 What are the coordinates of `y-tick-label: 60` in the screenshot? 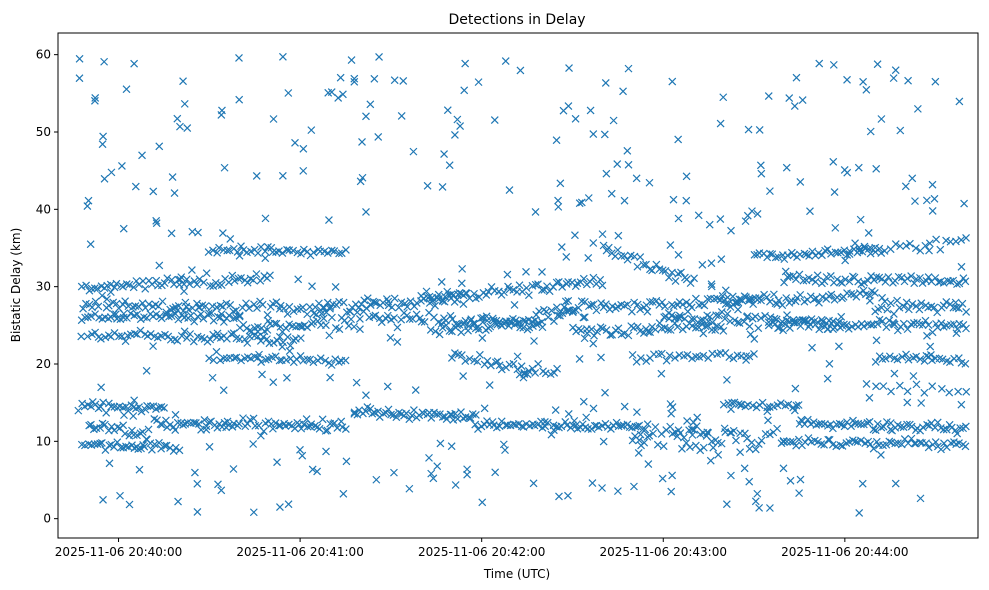 It's located at (43, 55).